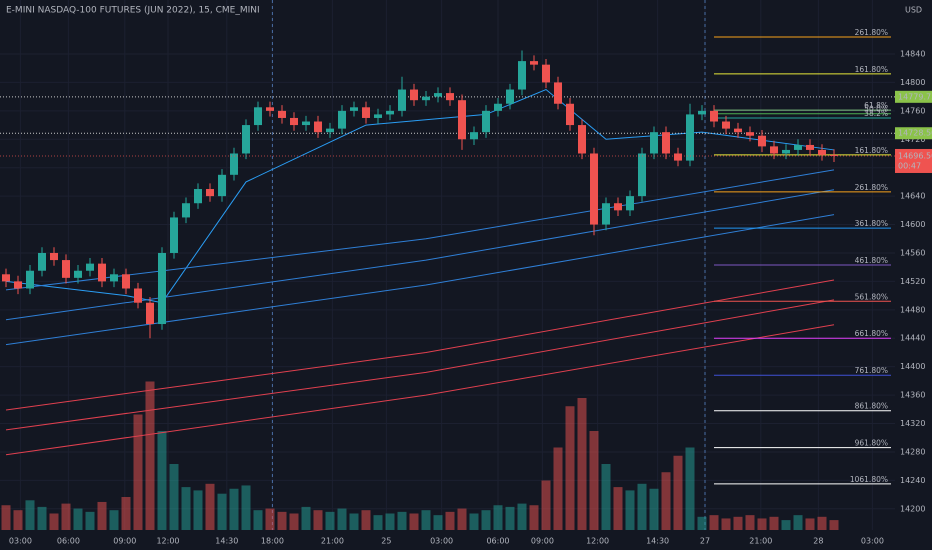 This screenshot has width=932, height=550. Describe the element at coordinates (912, 281) in the screenshot. I see `y-tick-label: 14520` at that location.